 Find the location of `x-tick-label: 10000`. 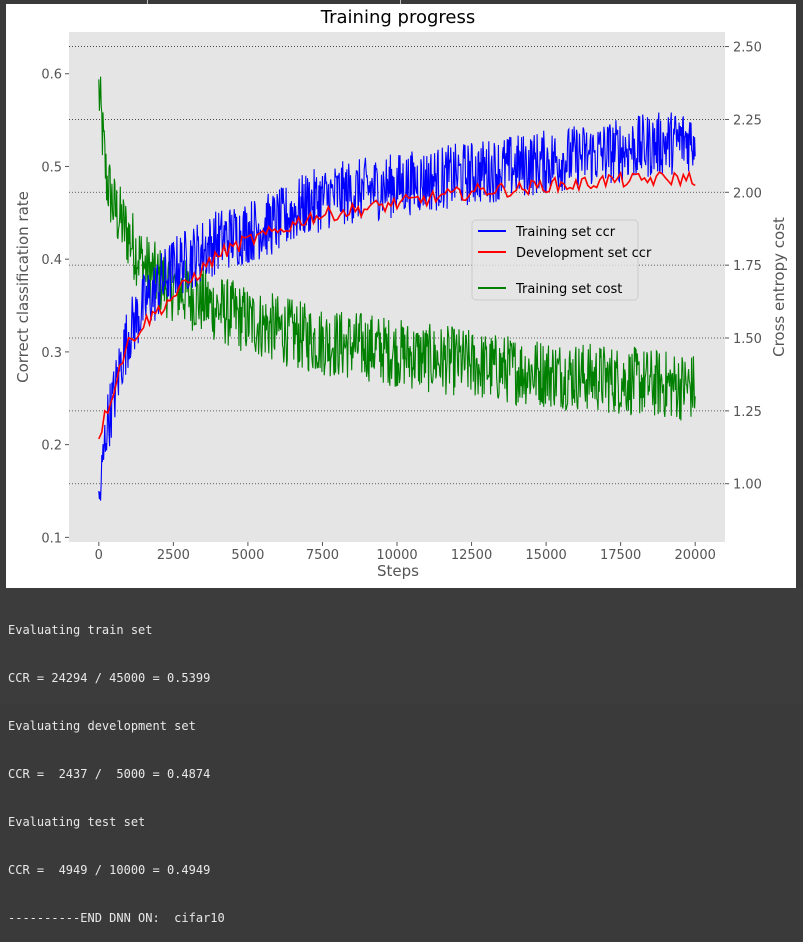

x-tick-label: 10000 is located at coordinates (396, 555).